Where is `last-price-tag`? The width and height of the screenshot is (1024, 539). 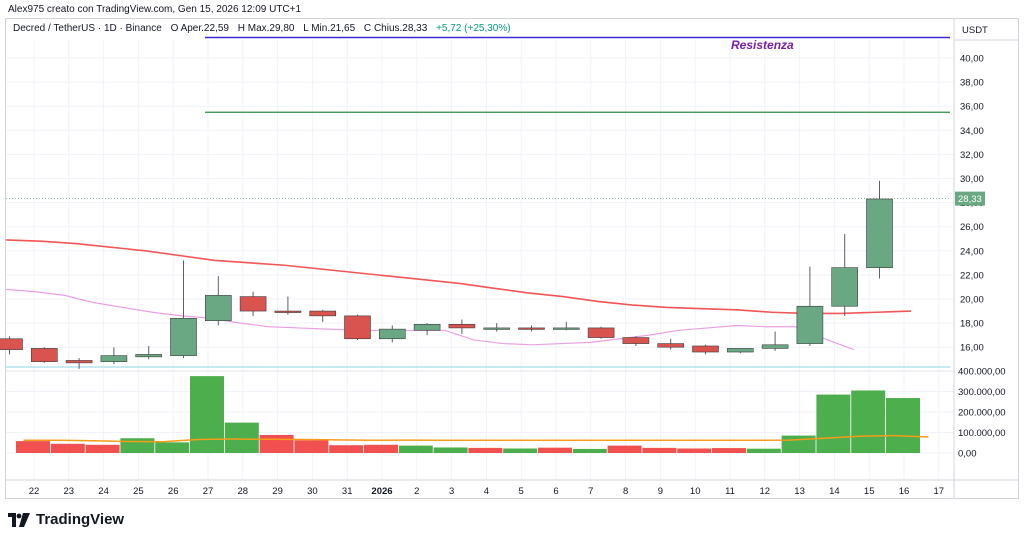
last-price-tag is located at coordinates (970, 198).